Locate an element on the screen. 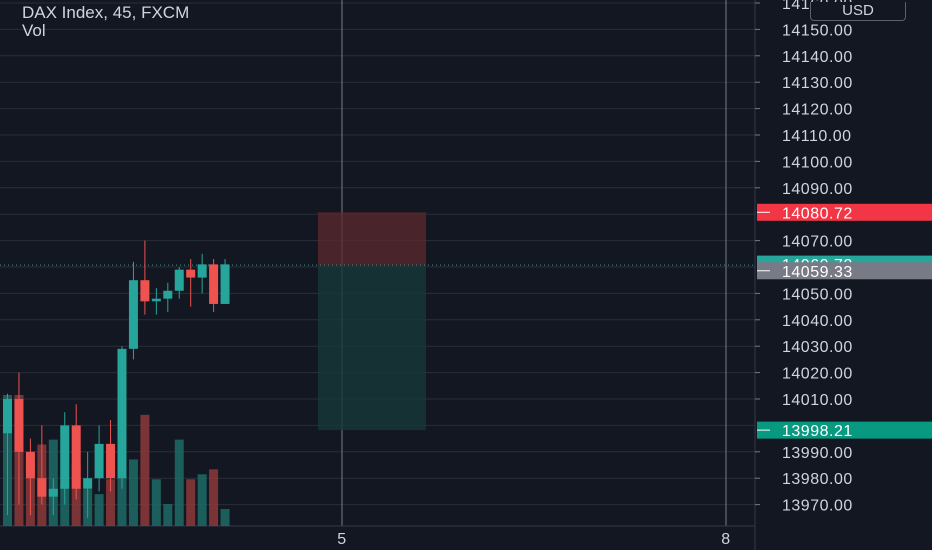 This screenshot has height=550, width=932. price-tick-label: 14090.00 is located at coordinates (817, 189).